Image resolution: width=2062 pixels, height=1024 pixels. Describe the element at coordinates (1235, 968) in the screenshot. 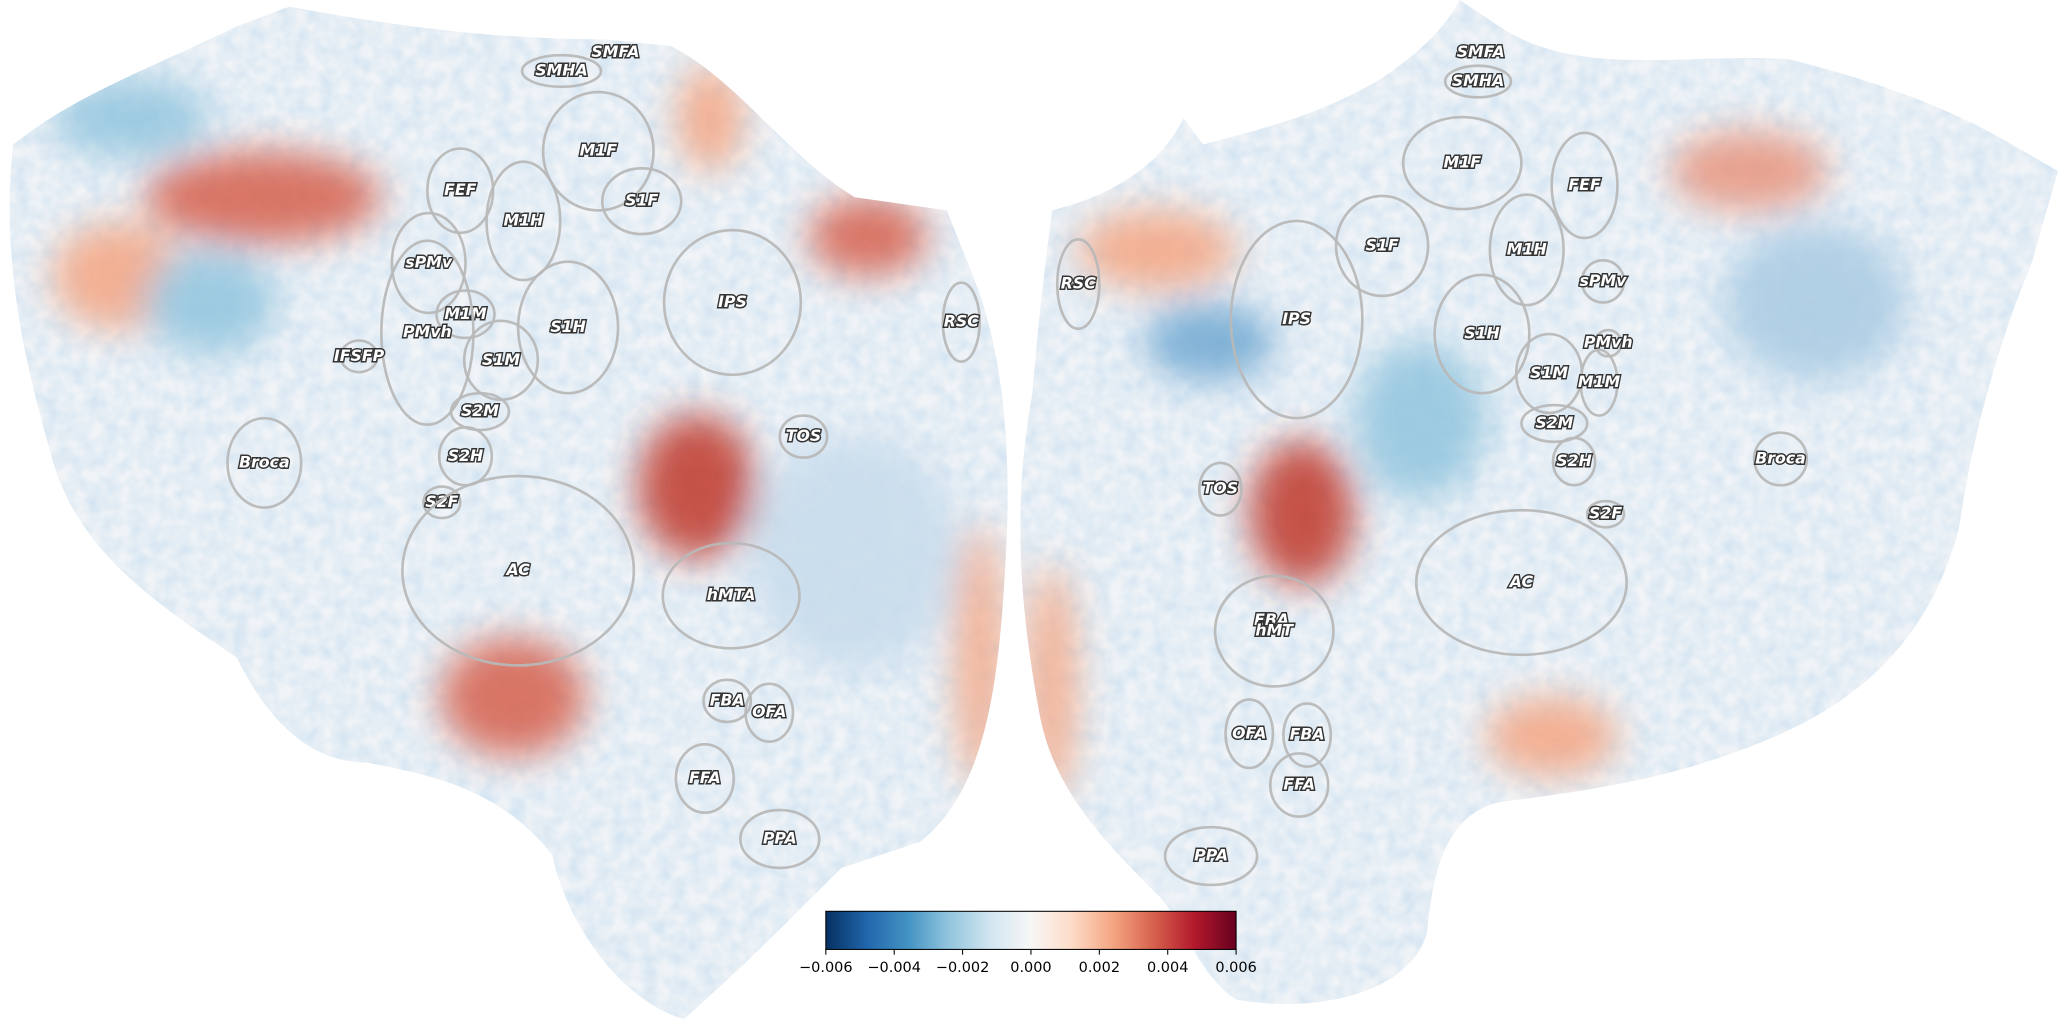

I see `colorbar-tick-label: 0.006` at that location.